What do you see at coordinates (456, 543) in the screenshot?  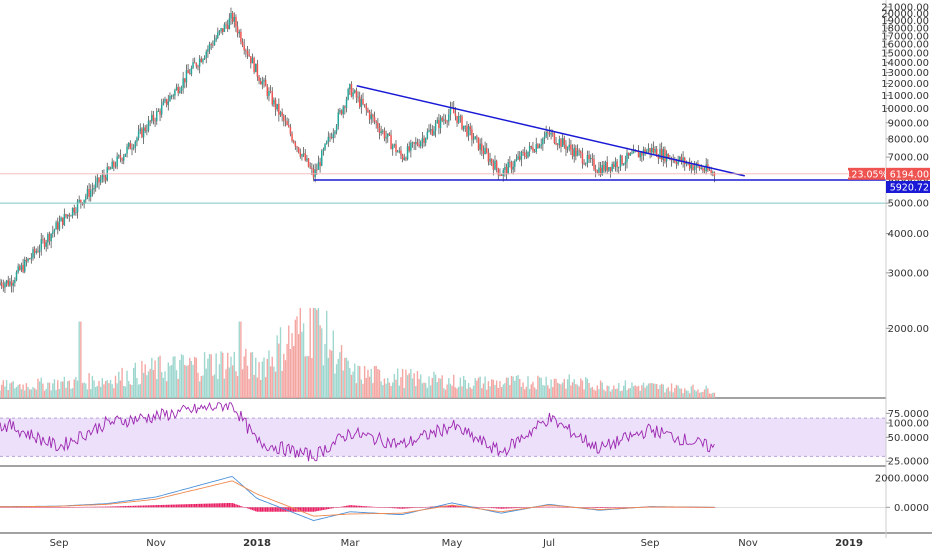 I see `time-axis: Sep Nov 2018 Mar May Jul Sep Nov 2019` at bounding box center [456, 543].